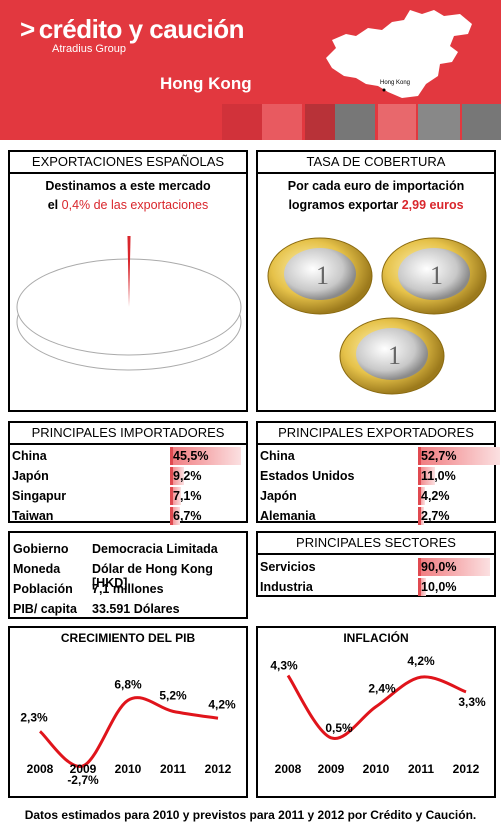  What do you see at coordinates (37, 569) in the screenshot?
I see `info-label: Moneda` at bounding box center [37, 569].